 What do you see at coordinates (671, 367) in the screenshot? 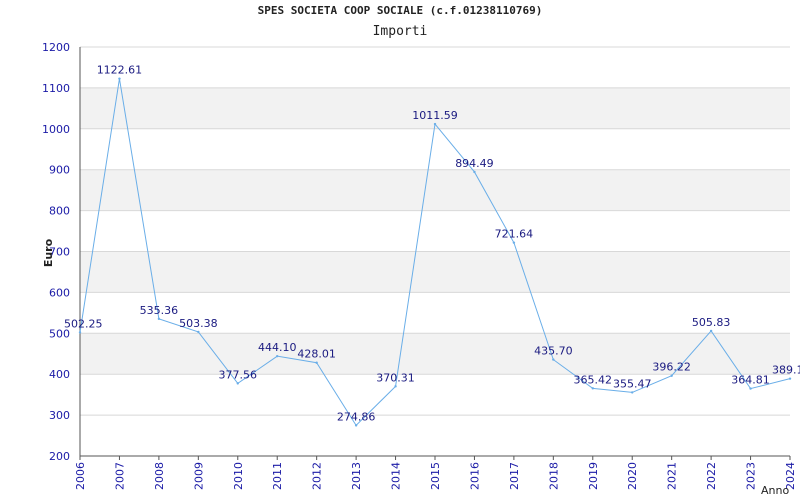
I see `data-label: 396.22` at bounding box center [671, 367].